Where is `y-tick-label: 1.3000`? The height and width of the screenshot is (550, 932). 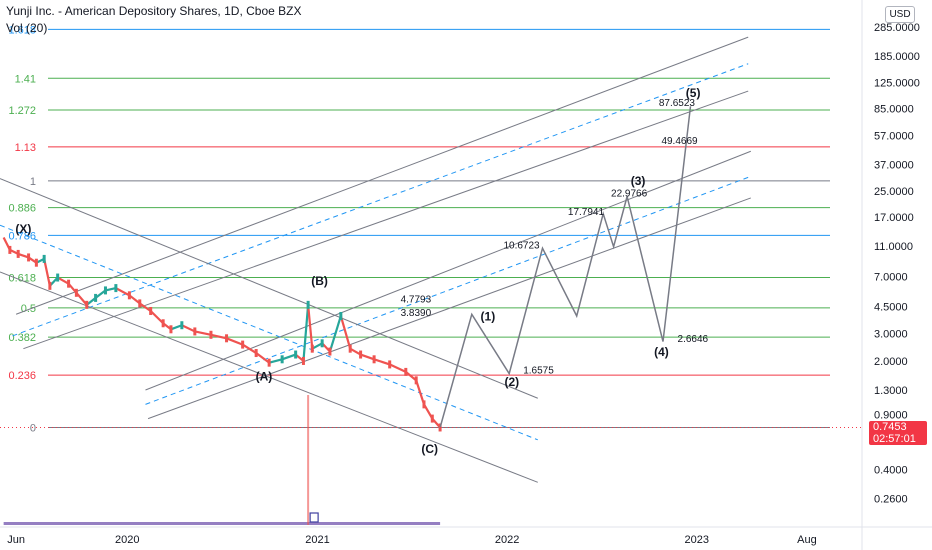
y-tick-label: 1.3000 is located at coordinates (891, 391).